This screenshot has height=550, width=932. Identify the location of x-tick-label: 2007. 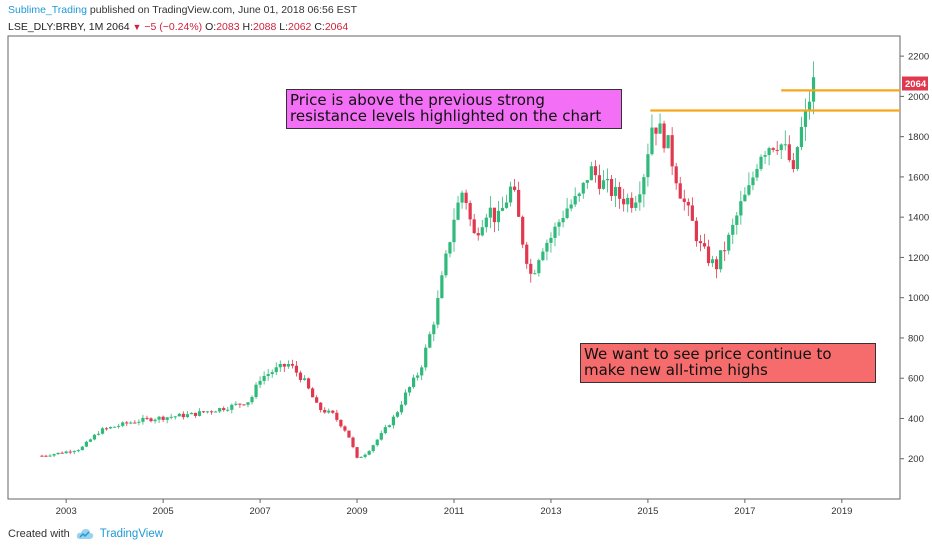
(260, 511).